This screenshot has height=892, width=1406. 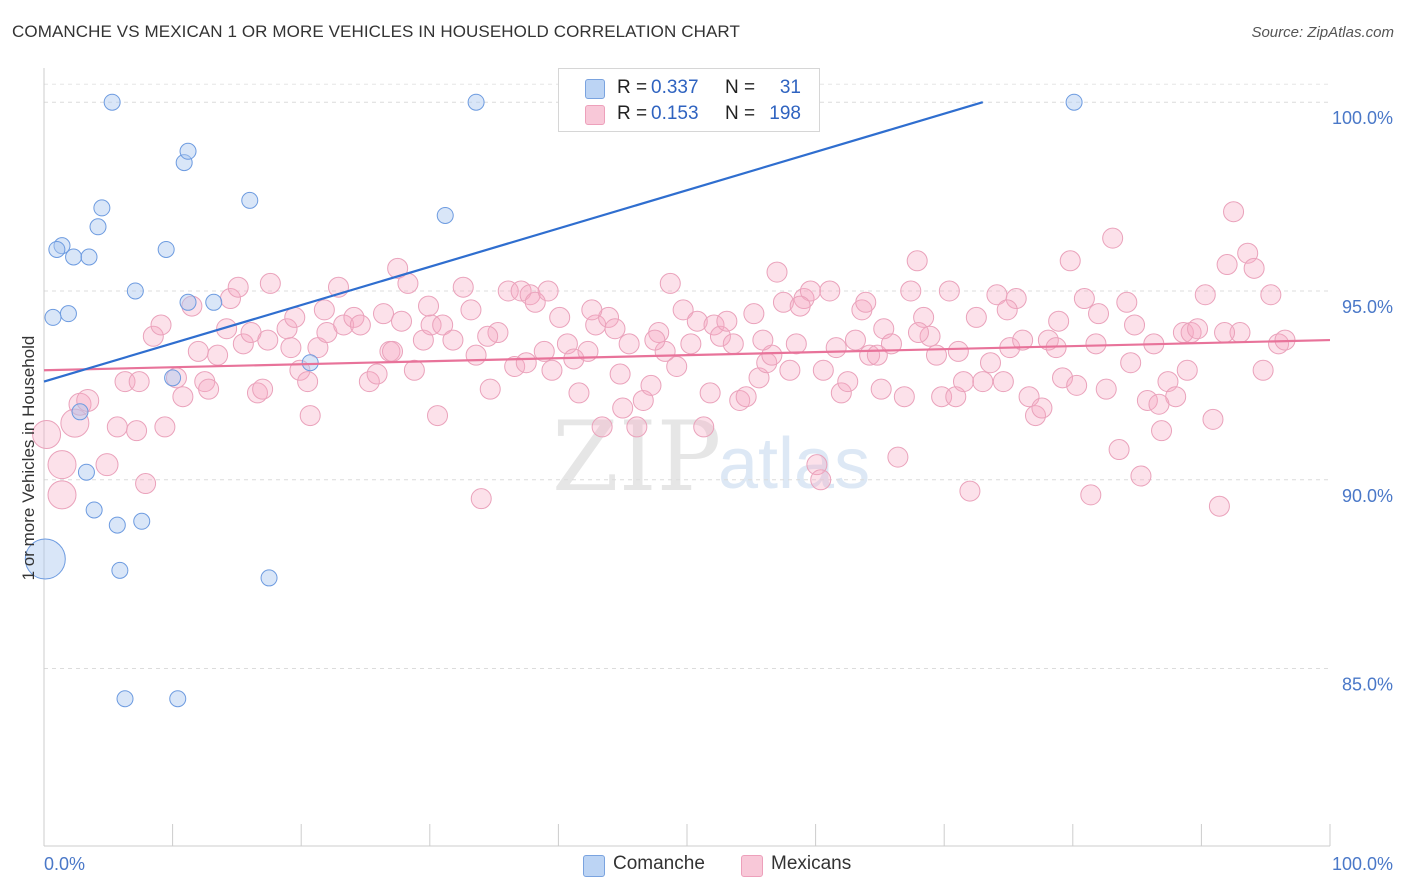 I want to click on mexicans-trend-line, so click(x=687, y=355).